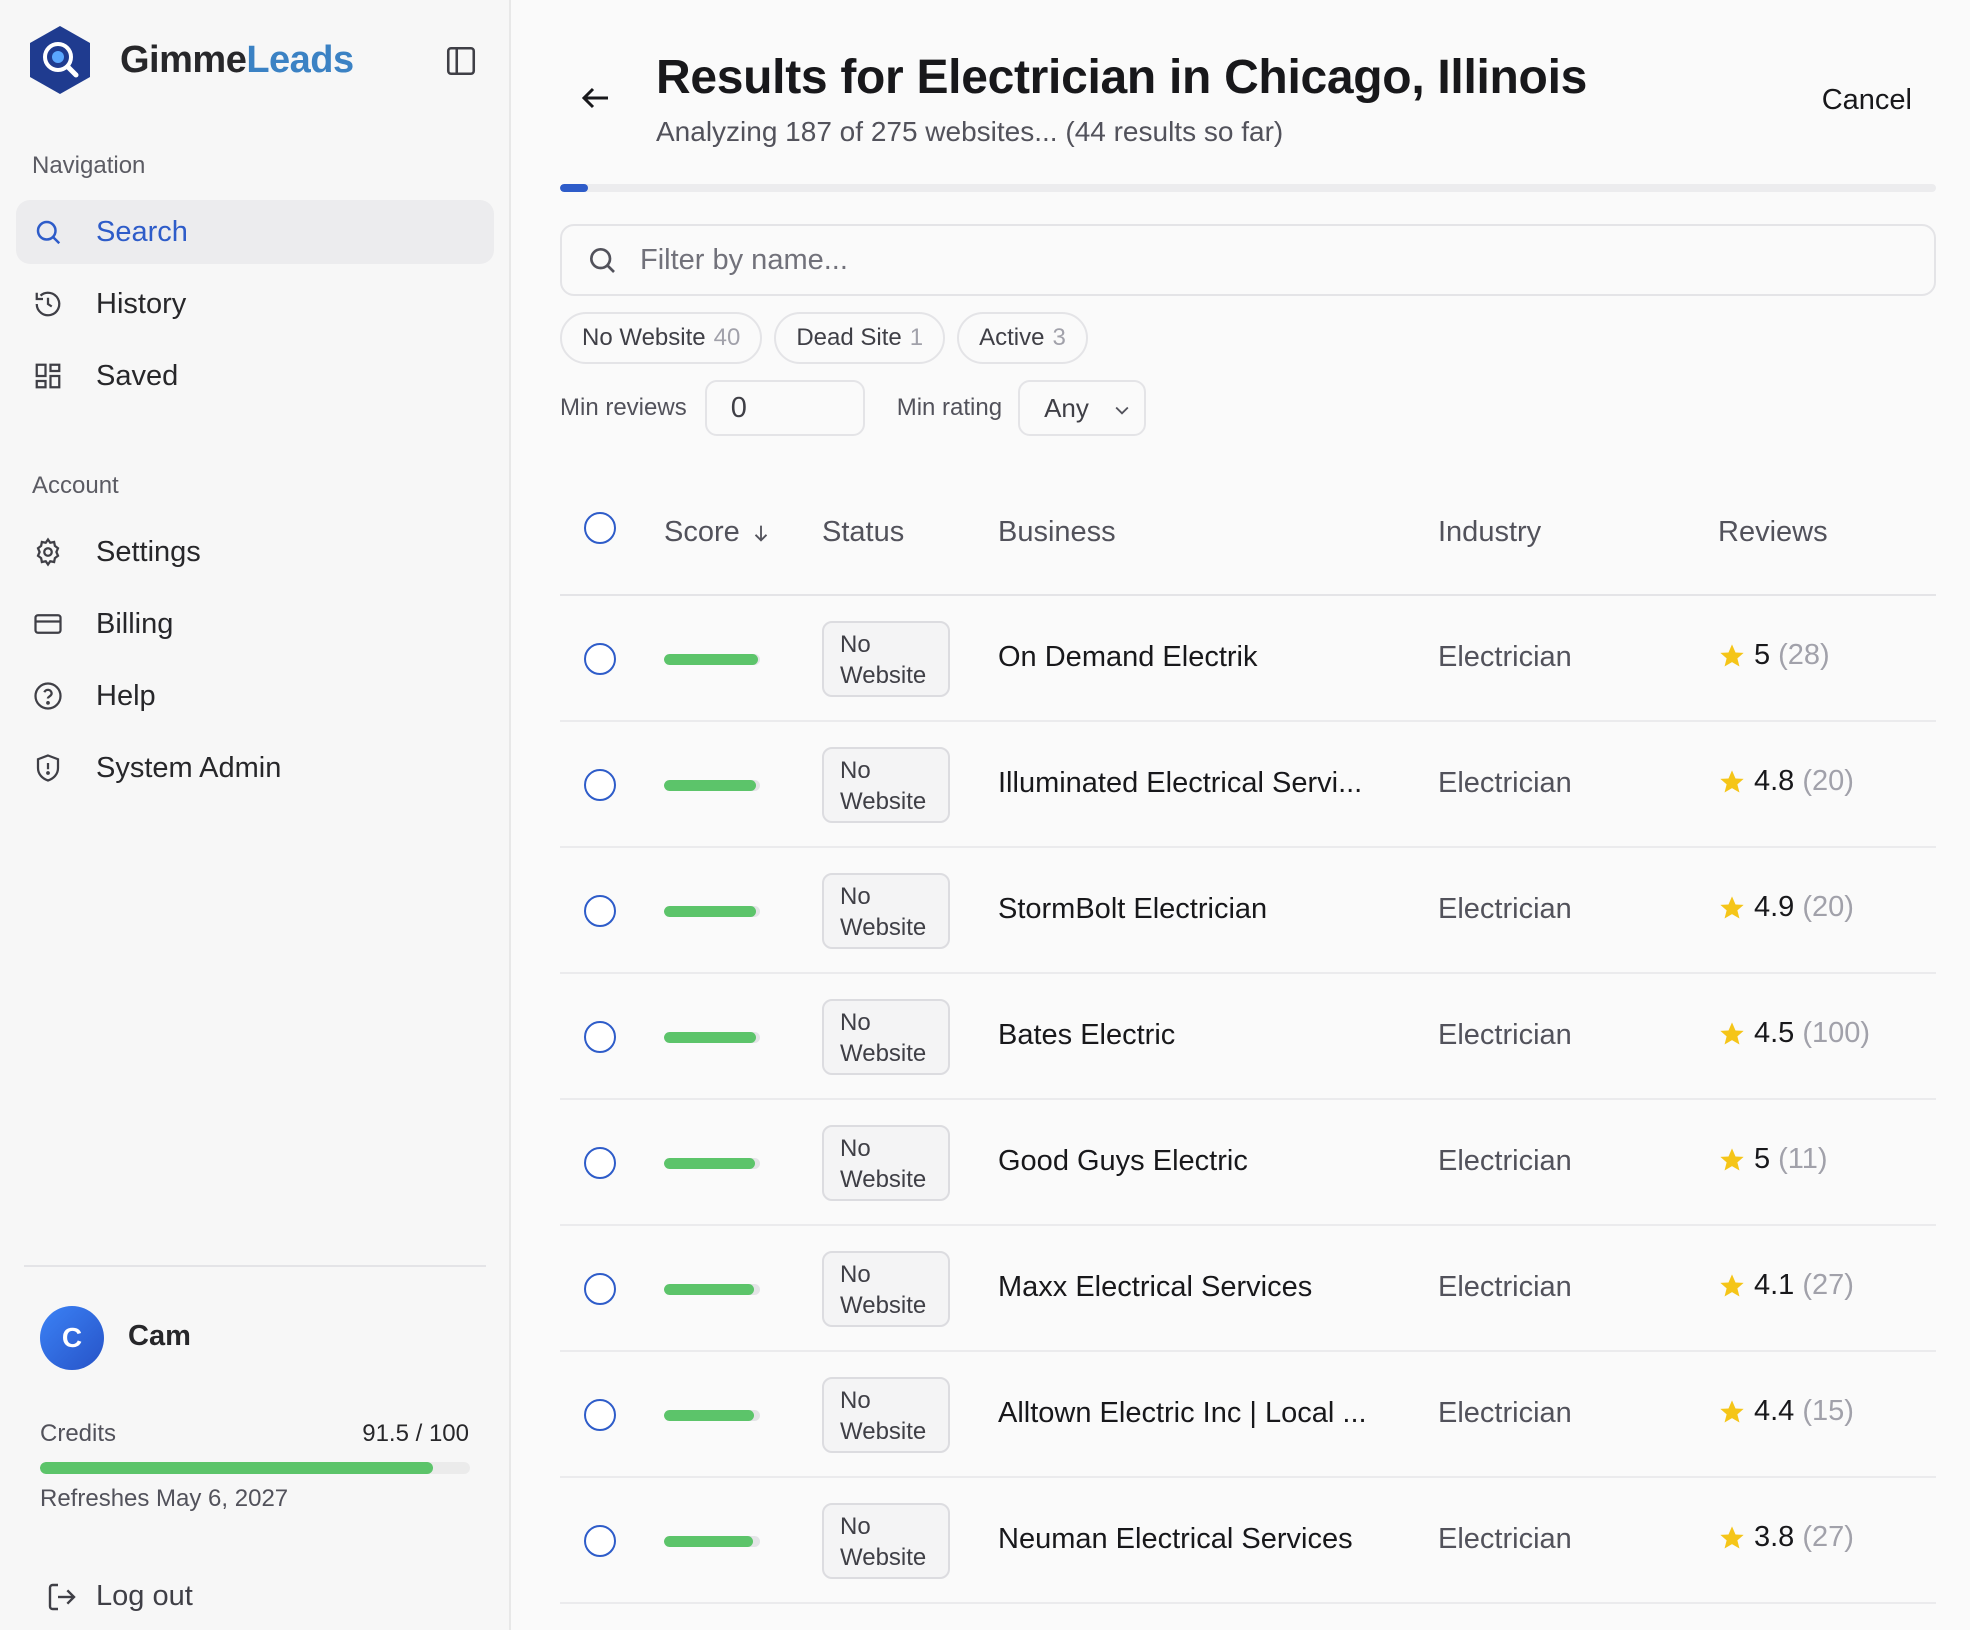  What do you see at coordinates (255, 1468) in the screenshot?
I see `credits-progress-bar` at bounding box center [255, 1468].